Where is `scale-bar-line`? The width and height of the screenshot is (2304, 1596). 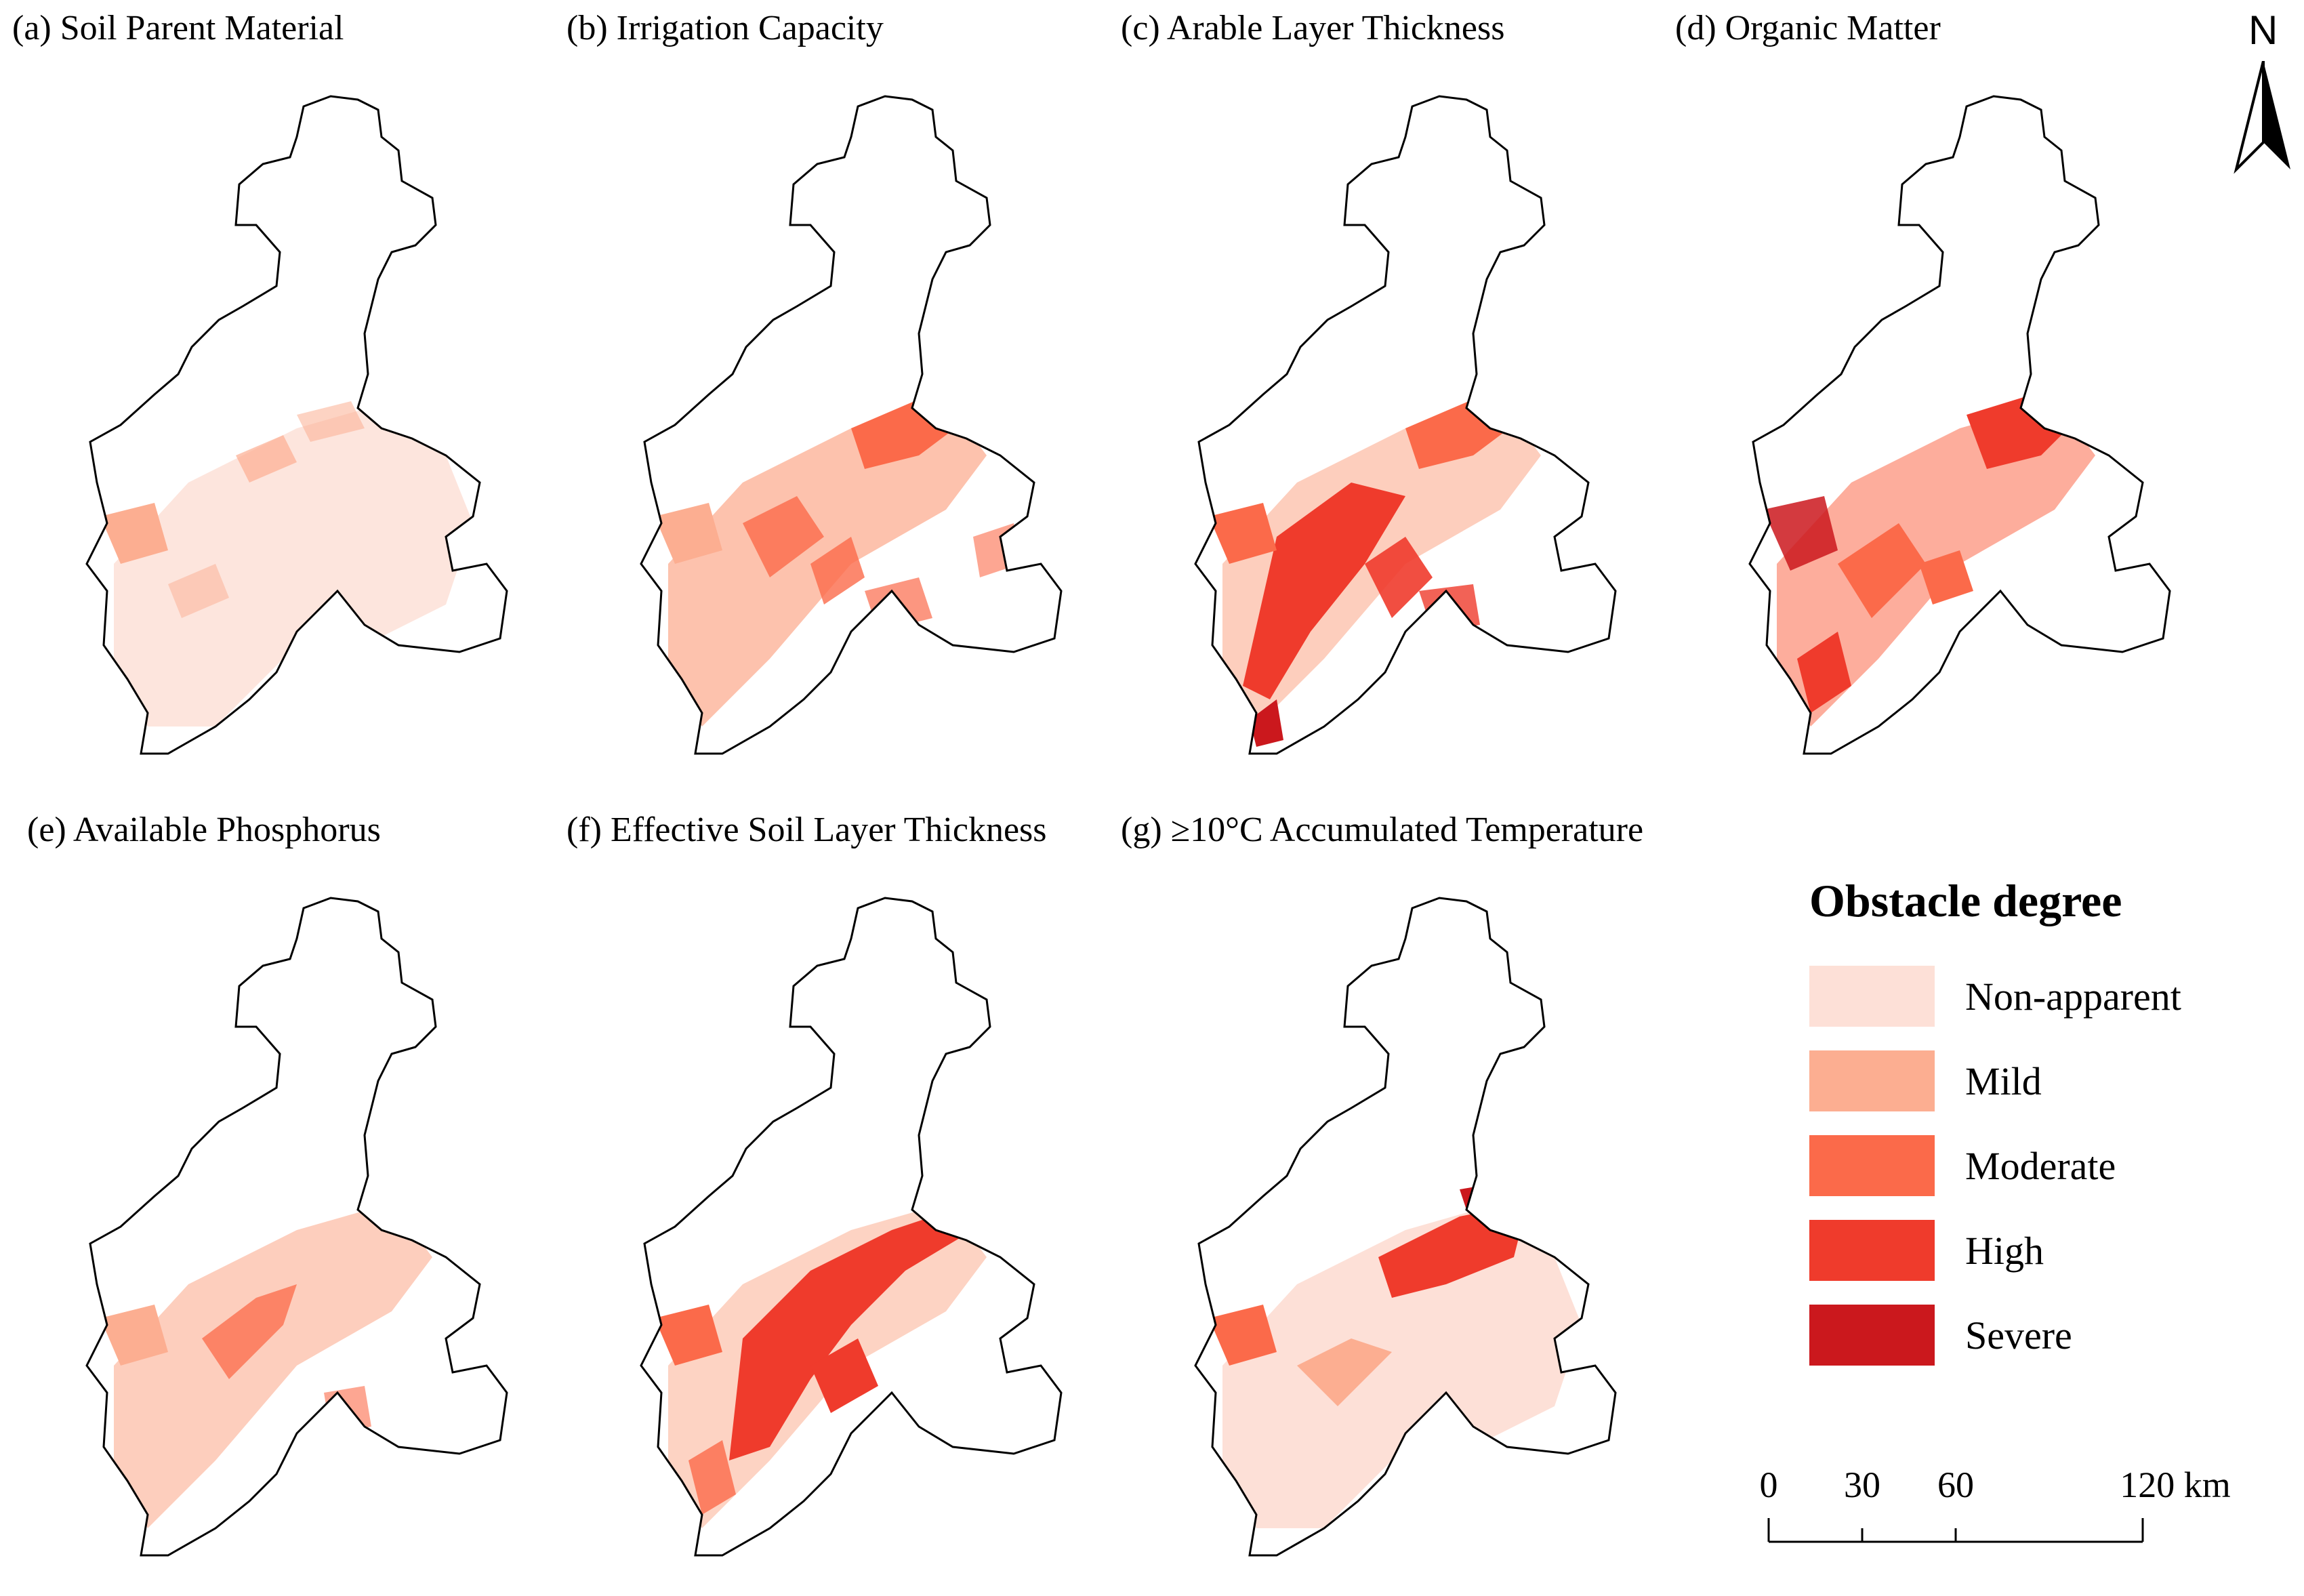 scale-bar-line is located at coordinates (1955, 1531).